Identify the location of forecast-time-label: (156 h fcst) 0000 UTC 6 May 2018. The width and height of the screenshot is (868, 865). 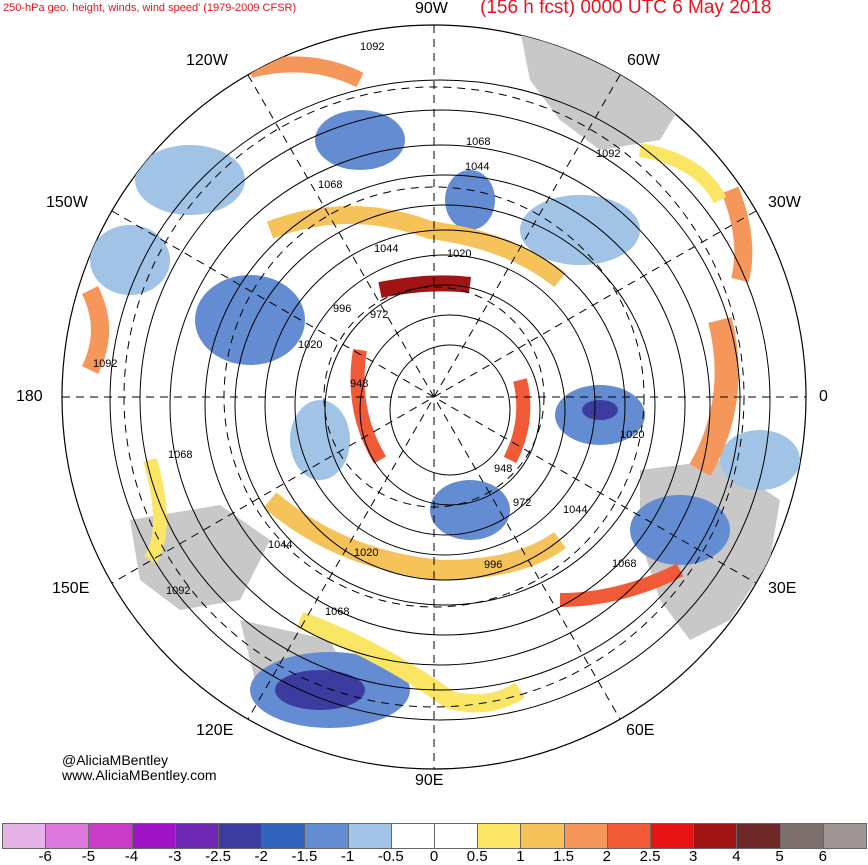
(626, 9).